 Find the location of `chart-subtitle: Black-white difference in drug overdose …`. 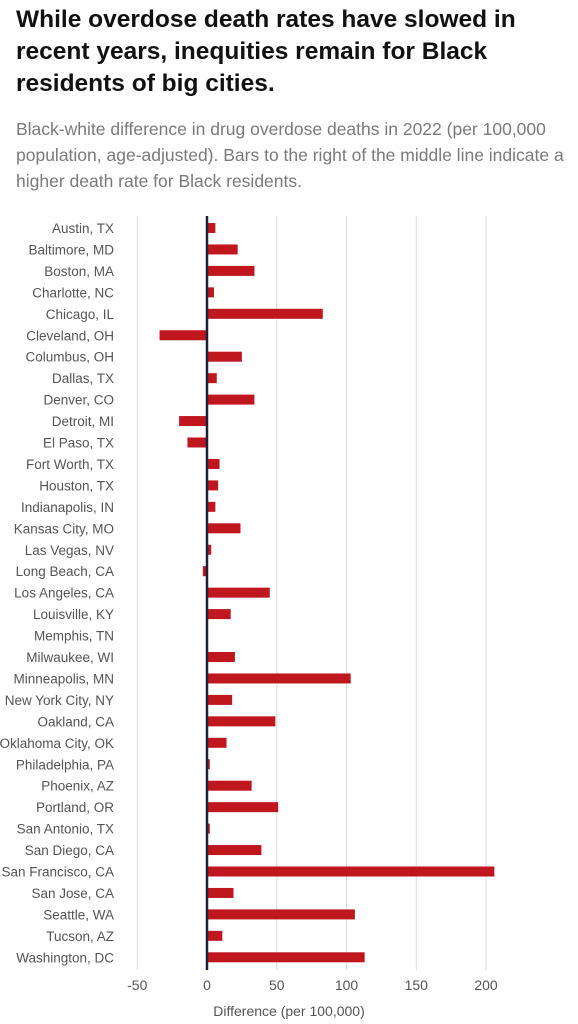

chart-subtitle: Black-white difference in drug overdose … is located at coordinates (290, 155).